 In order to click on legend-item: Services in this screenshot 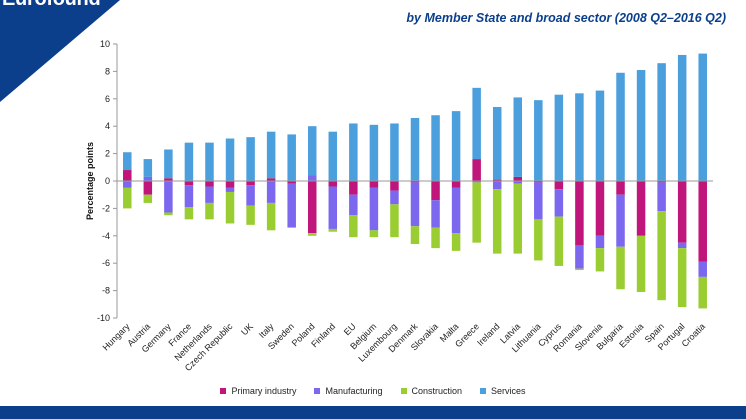, I will do `click(503, 391)`.